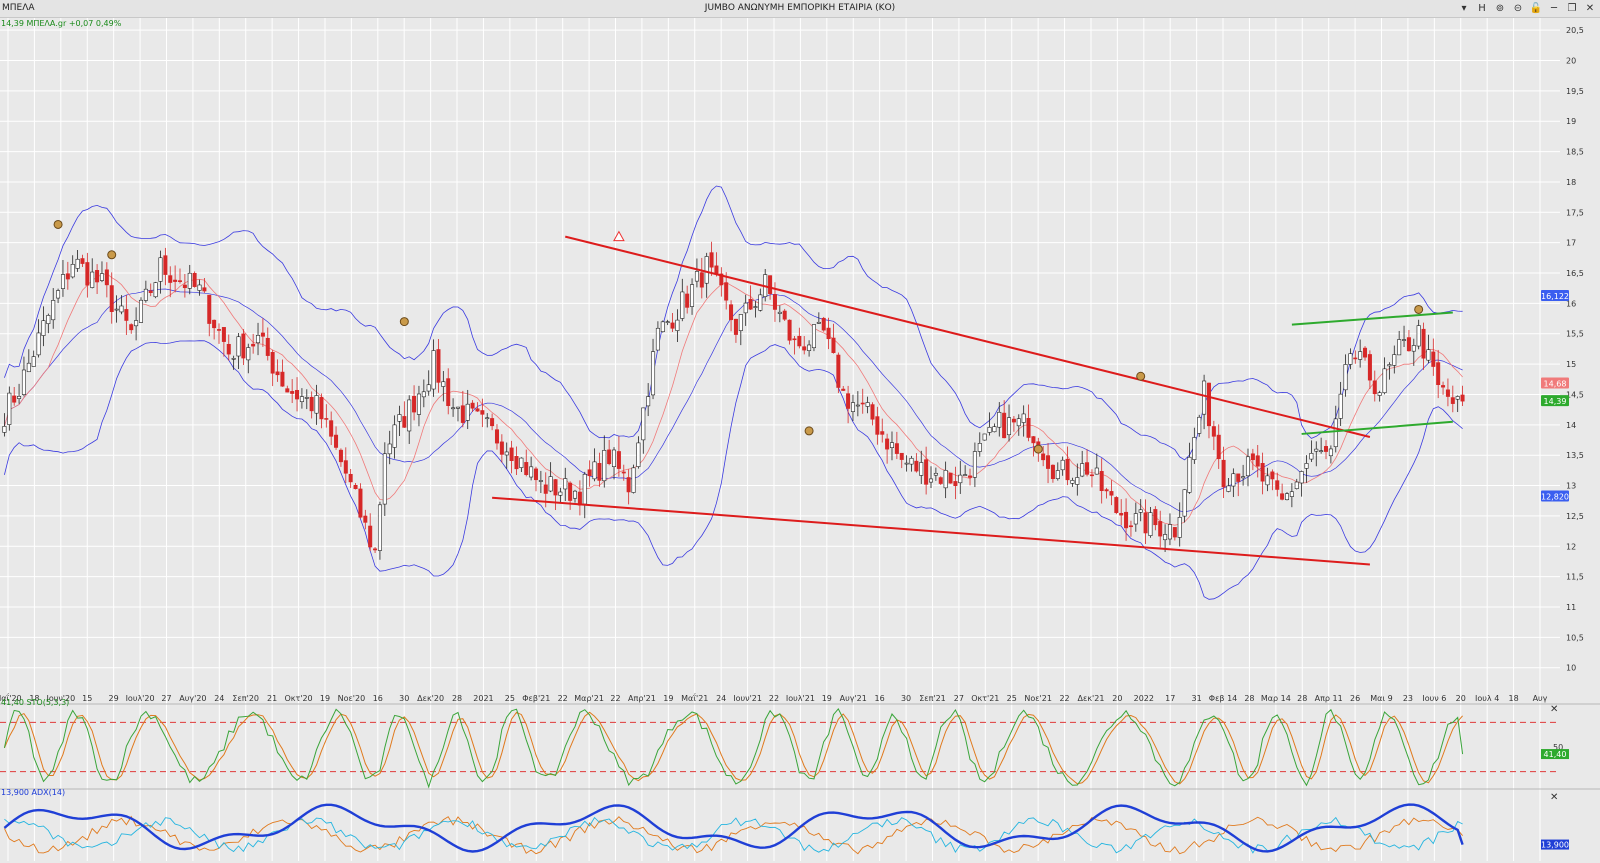  I want to click on dropdown-icon: ▾, so click(1464, 8).